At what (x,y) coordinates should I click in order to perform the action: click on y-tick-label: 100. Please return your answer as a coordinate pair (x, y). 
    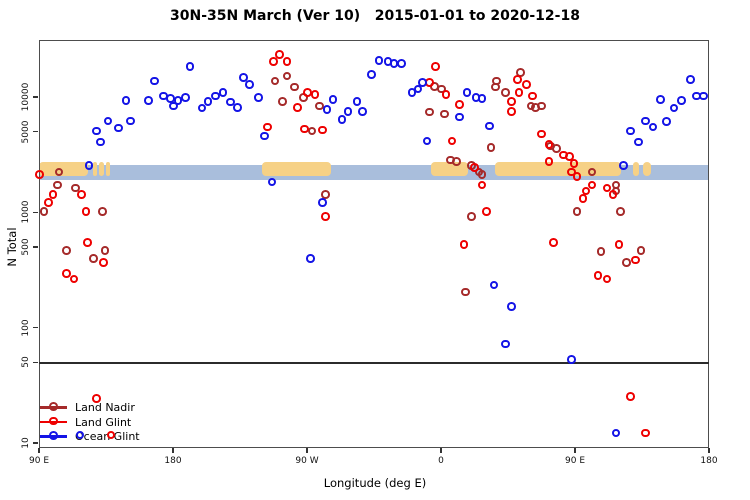
    Looking at the image, I should click on (26, 328).